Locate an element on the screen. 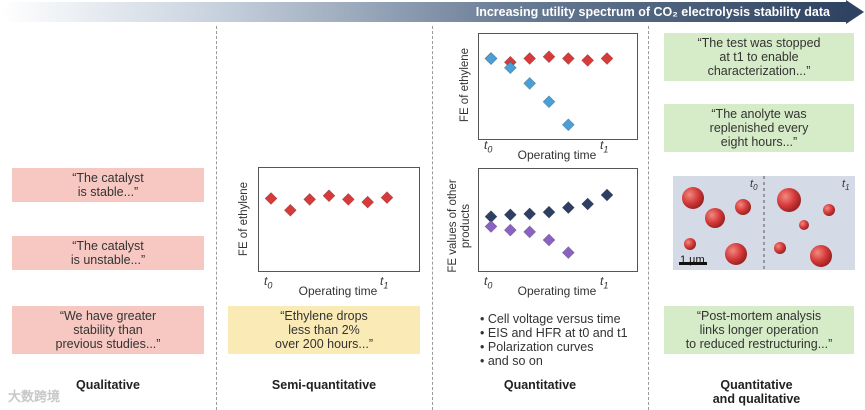  micrograph-label-t0: t0 is located at coordinates (754, 185).